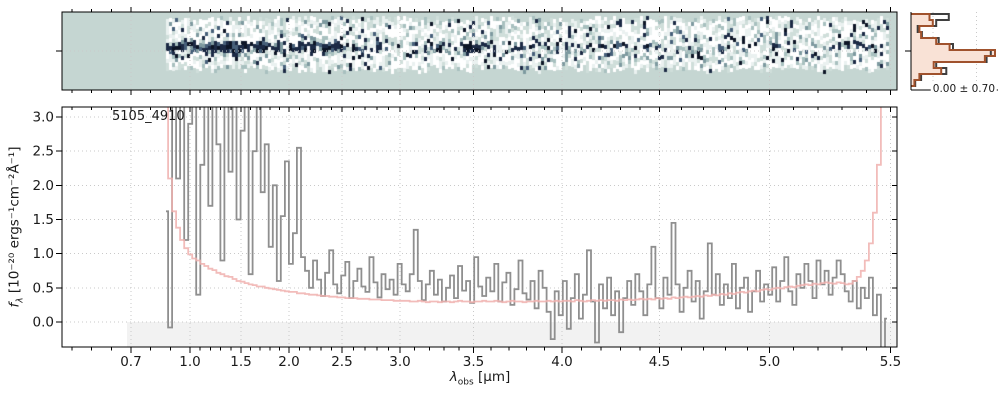 The width and height of the screenshot is (1000, 400). What do you see at coordinates (43, 254) in the screenshot?
I see `y-tick-label: 1.0` at bounding box center [43, 254].